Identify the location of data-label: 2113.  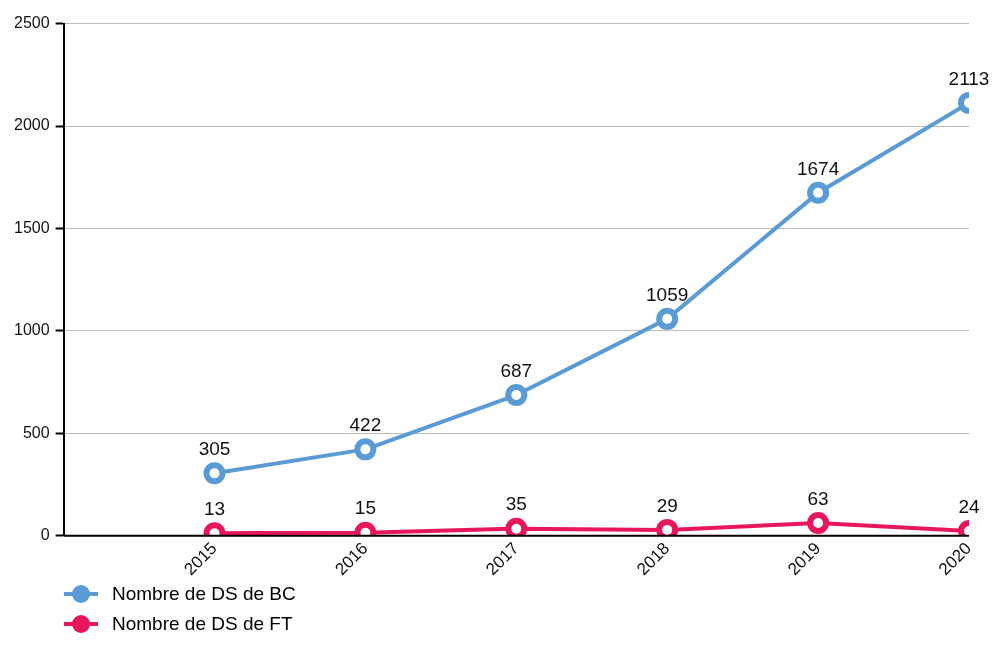
(969, 78).